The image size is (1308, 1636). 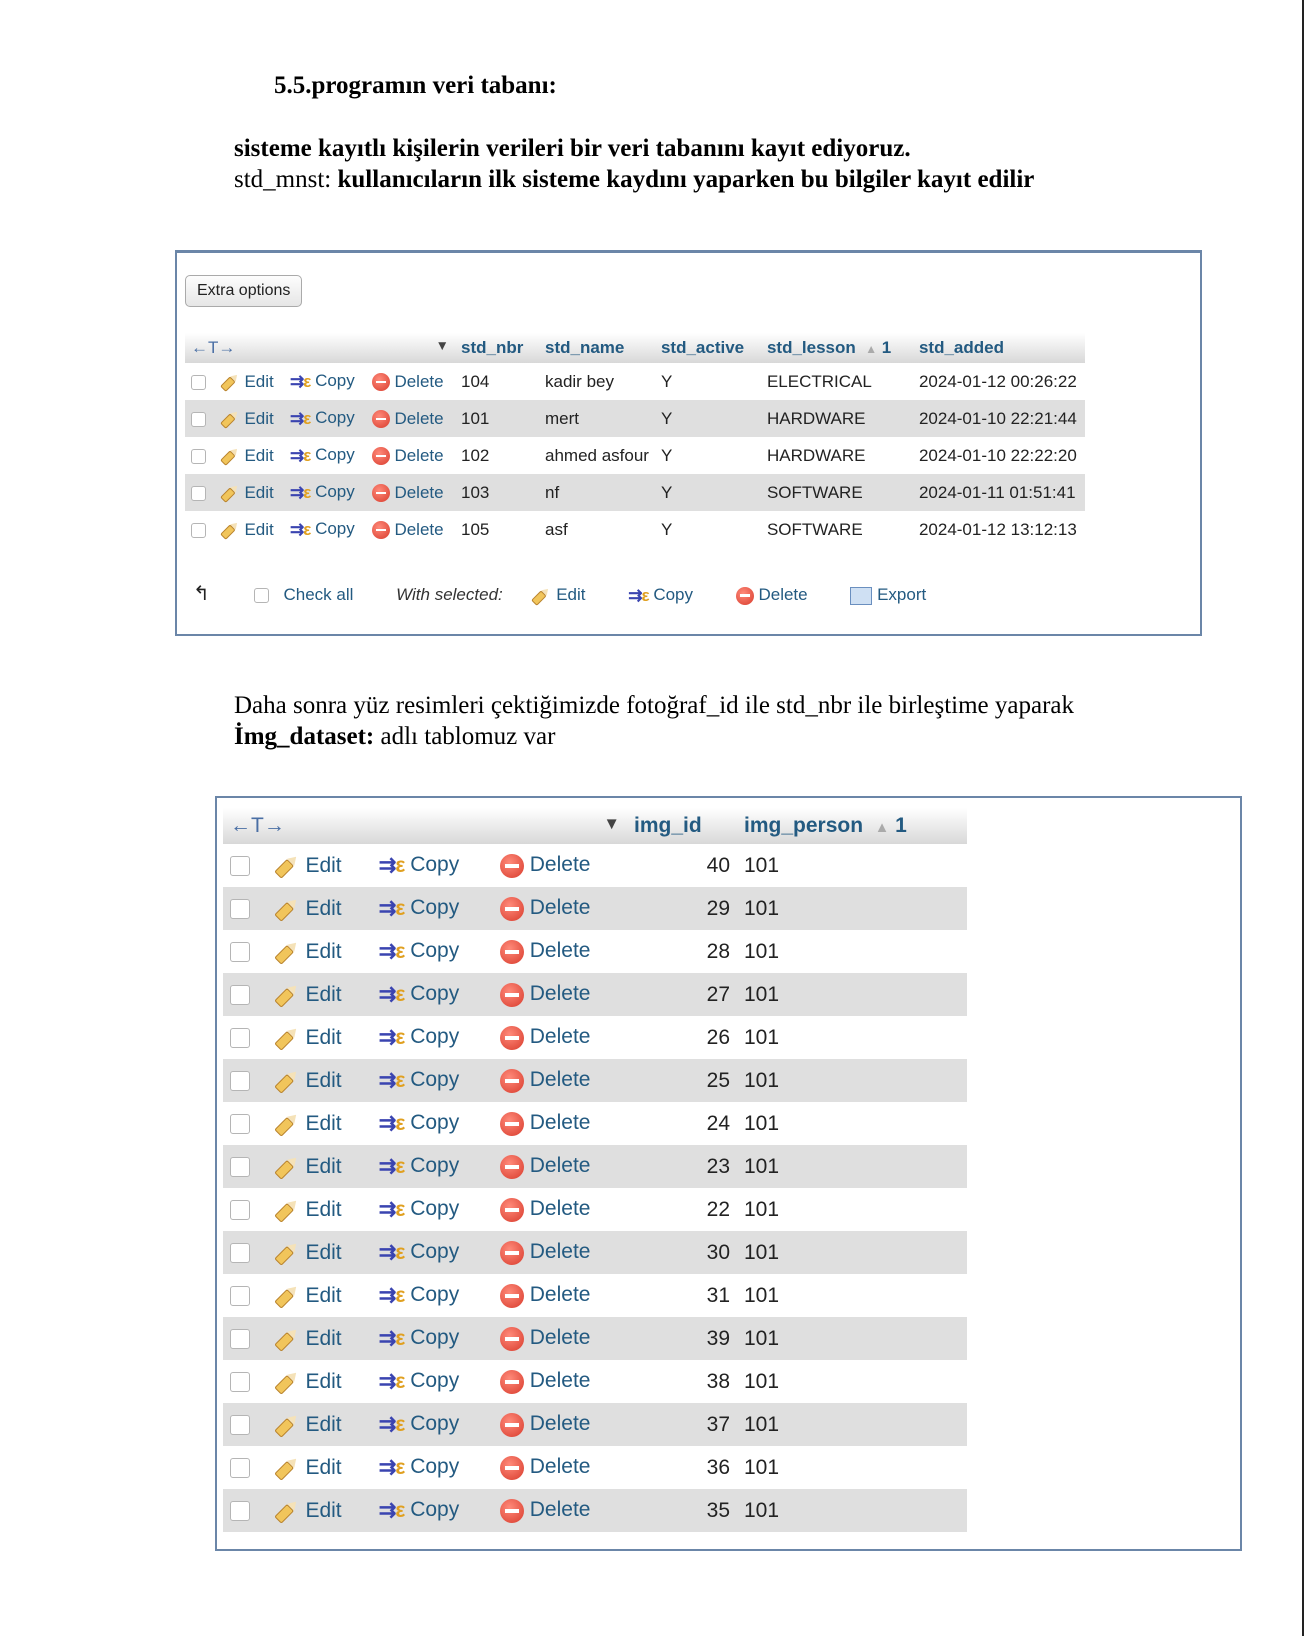 What do you see at coordinates (558, 594) in the screenshot?
I see `bulk-edit-button: Edit` at bounding box center [558, 594].